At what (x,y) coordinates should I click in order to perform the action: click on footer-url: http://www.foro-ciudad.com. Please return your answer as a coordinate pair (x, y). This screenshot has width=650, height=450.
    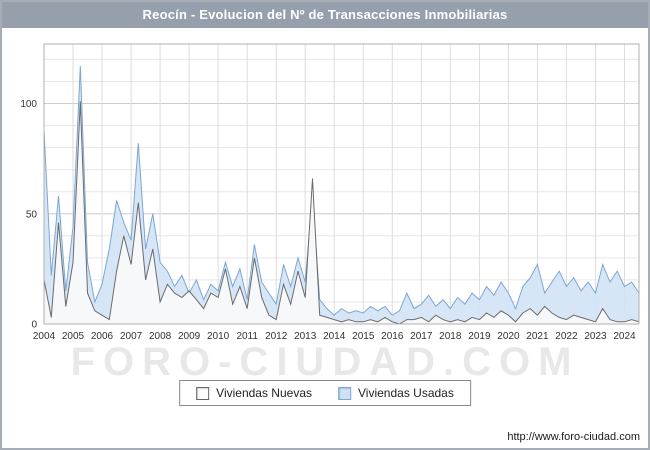
    Looking at the image, I should click on (573, 437).